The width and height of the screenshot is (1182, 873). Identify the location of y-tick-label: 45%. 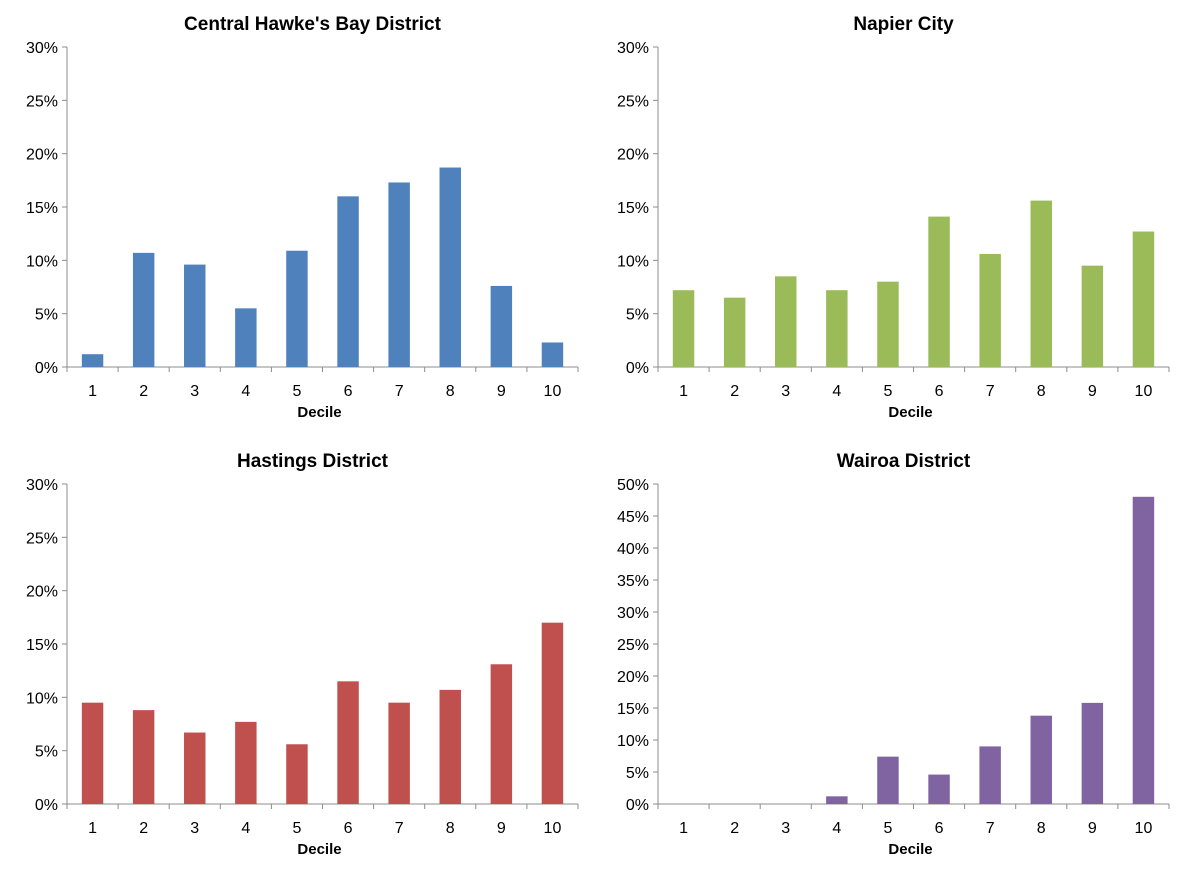
(633, 517).